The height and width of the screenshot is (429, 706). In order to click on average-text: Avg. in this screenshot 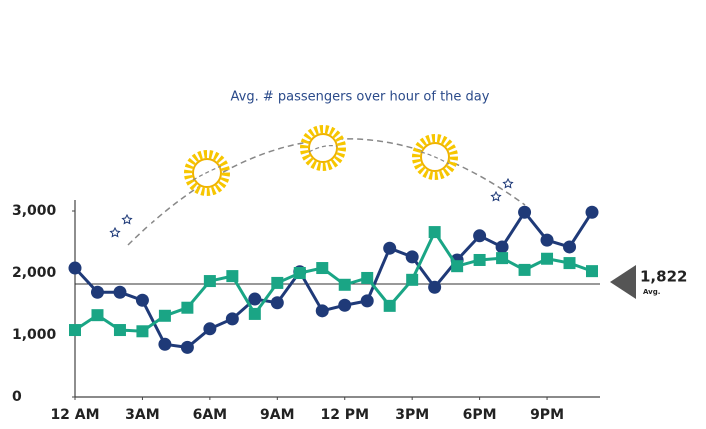, I will do `click(651, 292)`.